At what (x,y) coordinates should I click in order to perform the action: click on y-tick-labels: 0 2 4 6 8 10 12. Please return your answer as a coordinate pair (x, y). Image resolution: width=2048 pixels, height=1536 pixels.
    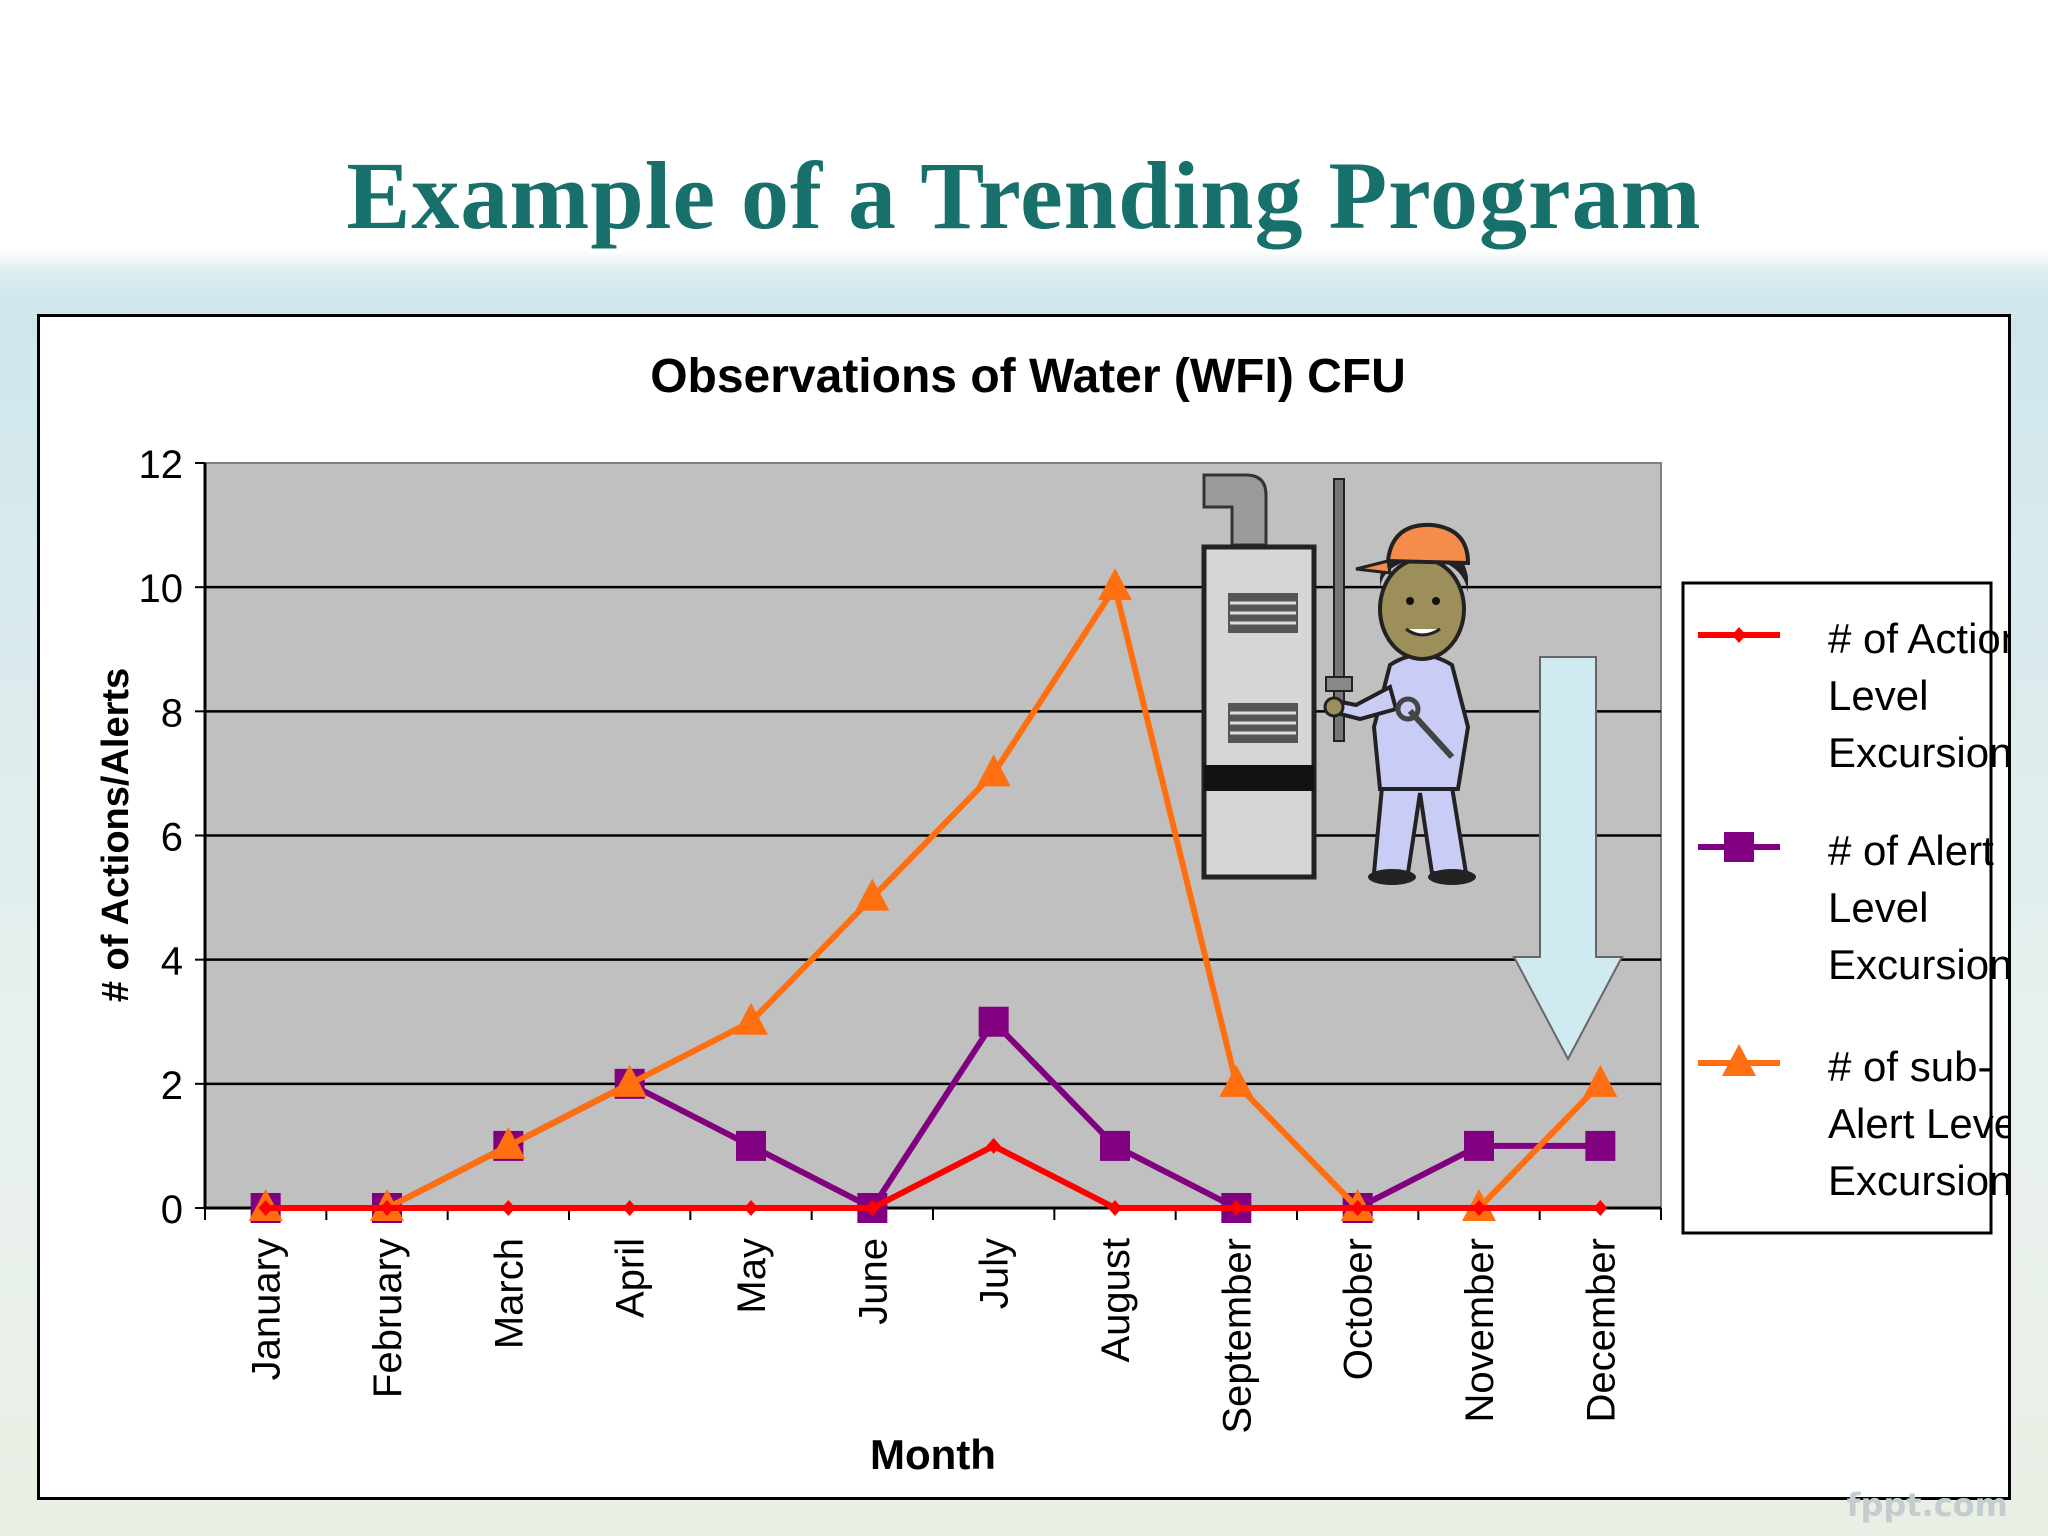
    Looking at the image, I should click on (161, 837).